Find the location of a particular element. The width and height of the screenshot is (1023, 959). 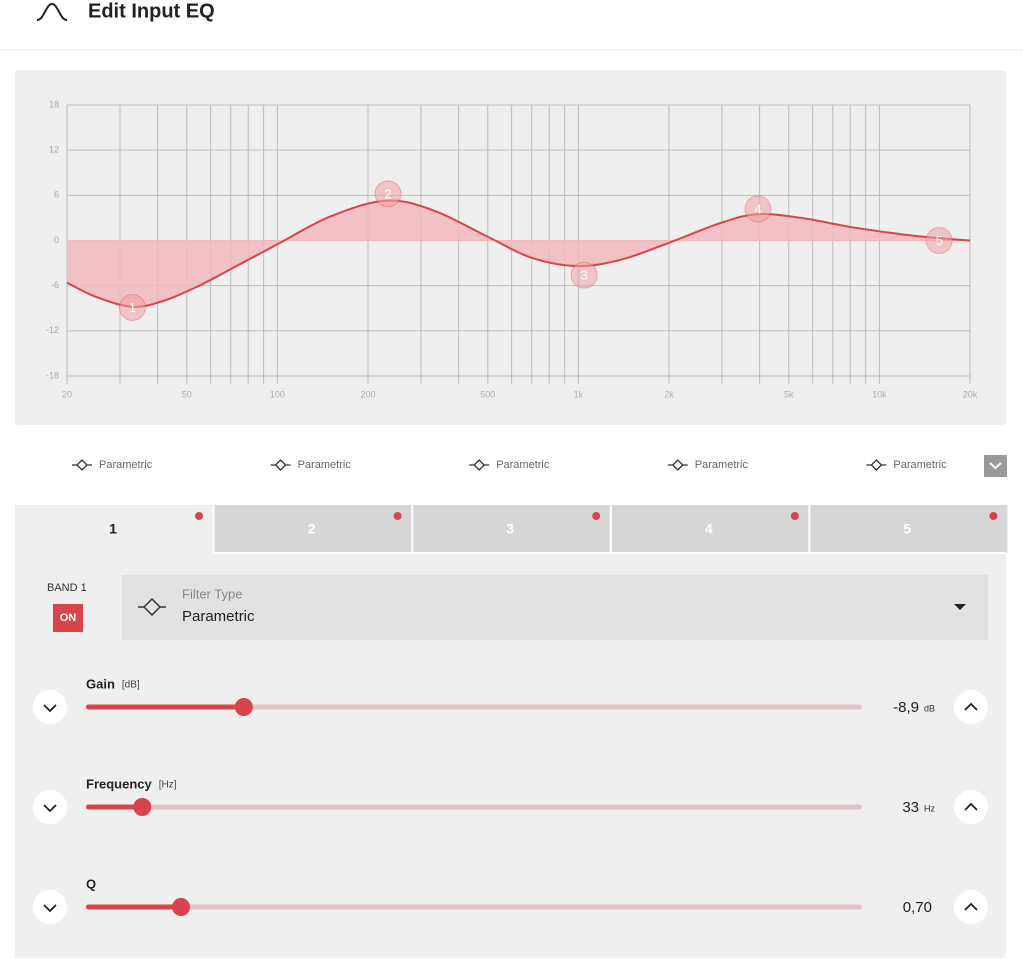

x-tick-label: 5k is located at coordinates (789, 394).